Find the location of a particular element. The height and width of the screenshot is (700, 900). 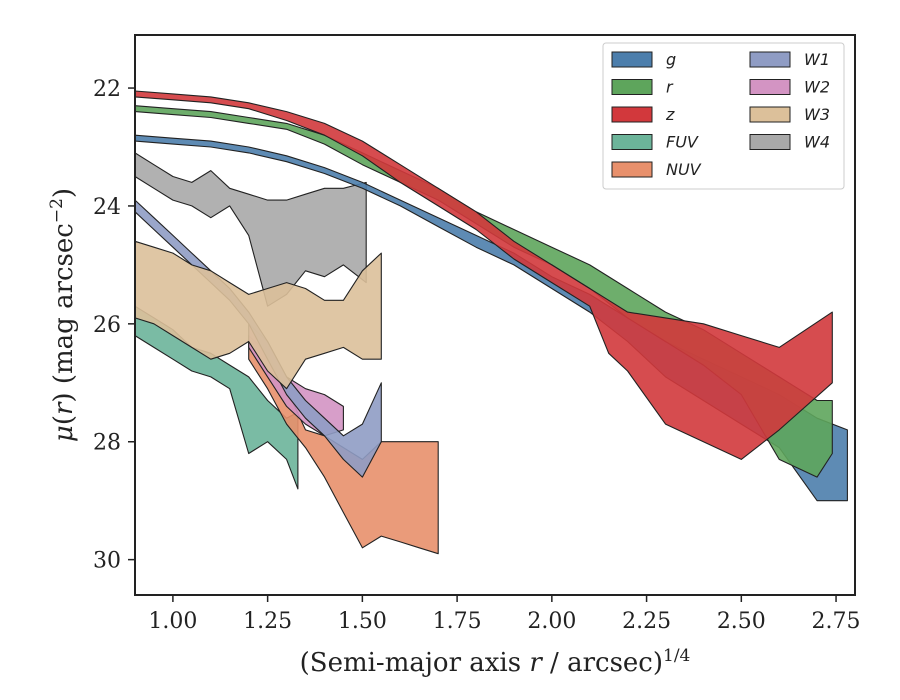

legend-label-w1: W1 is located at coordinates (817, 59).